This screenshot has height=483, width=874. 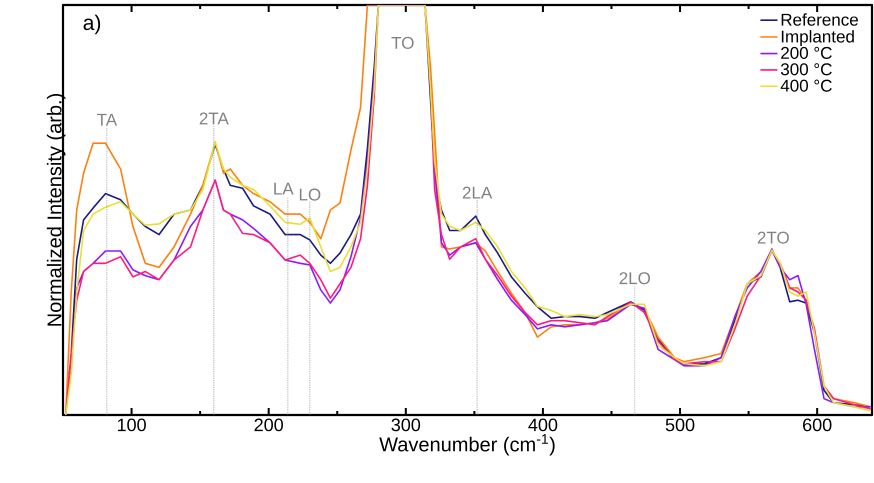 I want to click on x-tick-label: 200, so click(x=268, y=425).